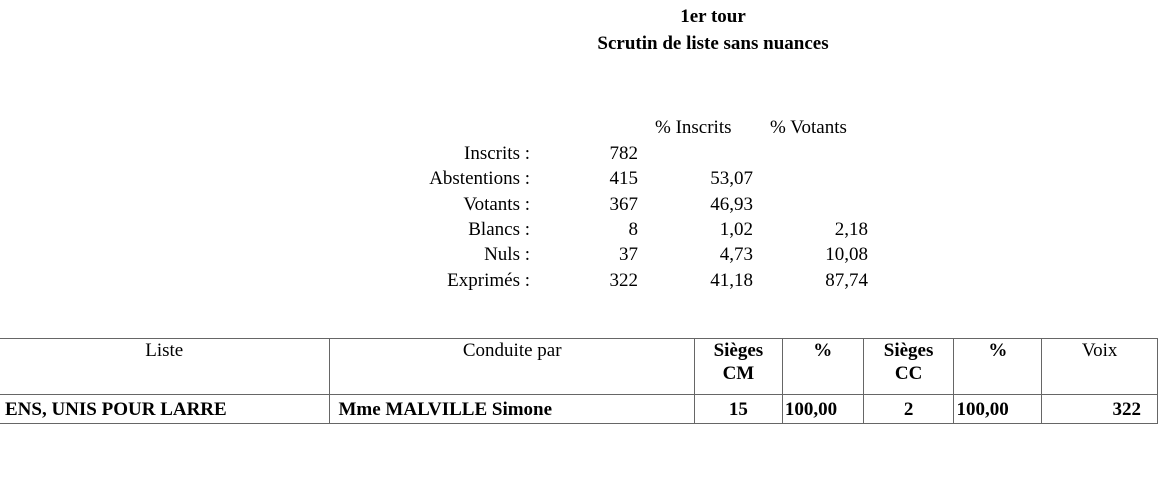  Describe the element at coordinates (736, 255) in the screenshot. I see `stat-pct-inscrits: 4,73` at that location.